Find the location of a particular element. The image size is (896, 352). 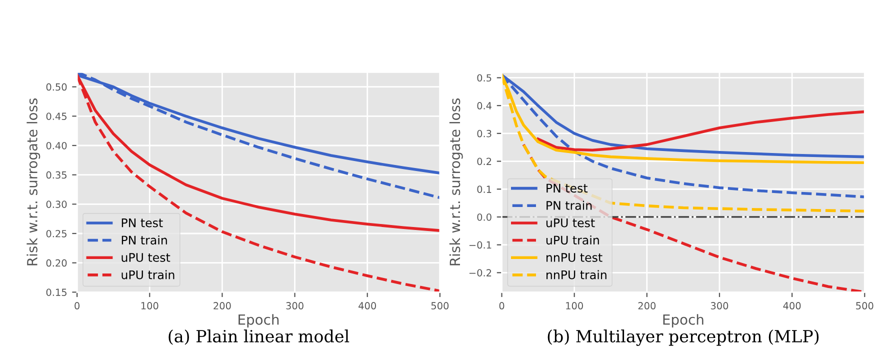

y-tick-label: 0.0 is located at coordinates (484, 217).